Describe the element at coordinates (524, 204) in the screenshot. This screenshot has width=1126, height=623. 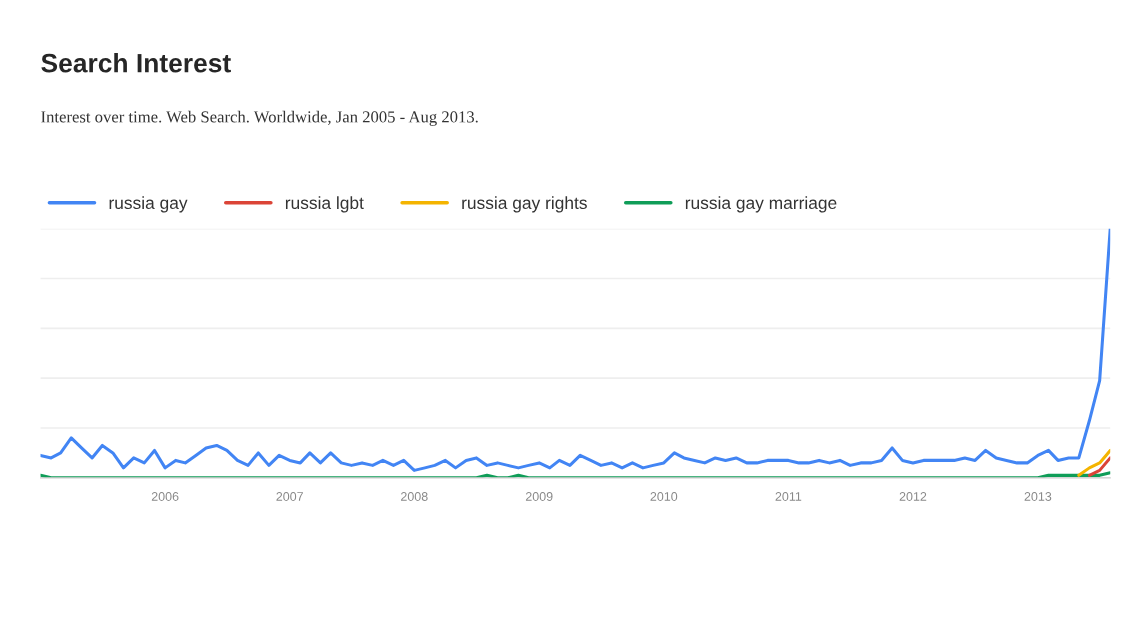
I see `legend-label: russia gay rights` at that location.